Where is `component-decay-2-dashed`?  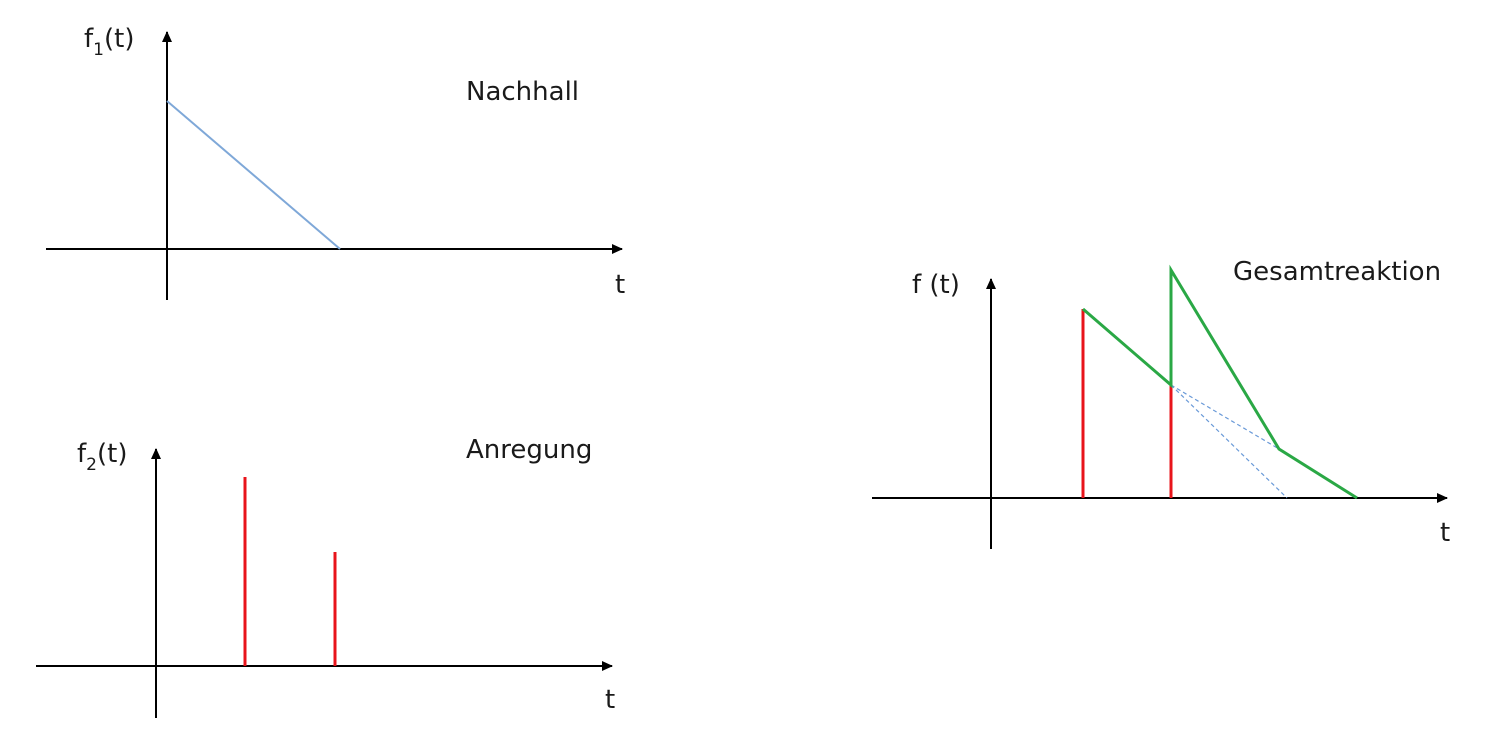
component-decay-2-dashed is located at coordinates (1225, 417).